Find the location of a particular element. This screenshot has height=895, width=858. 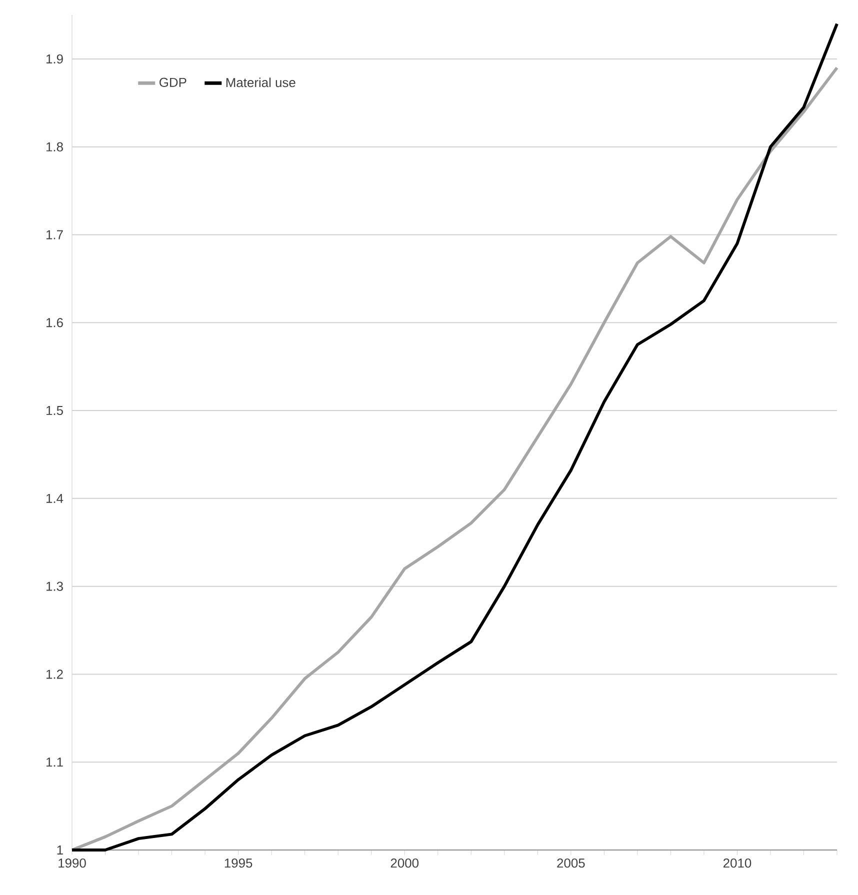

y-tick-label: 1.9 is located at coordinates (54, 59).